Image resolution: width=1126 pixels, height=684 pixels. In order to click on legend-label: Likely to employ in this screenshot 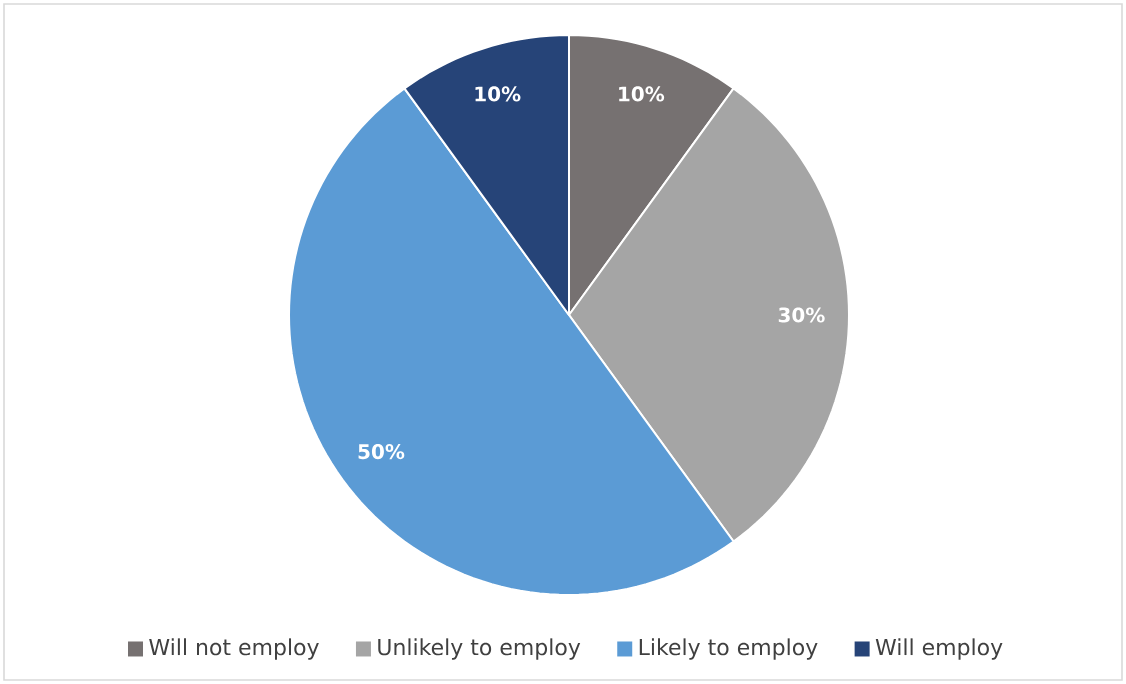, I will do `click(728, 649)`.